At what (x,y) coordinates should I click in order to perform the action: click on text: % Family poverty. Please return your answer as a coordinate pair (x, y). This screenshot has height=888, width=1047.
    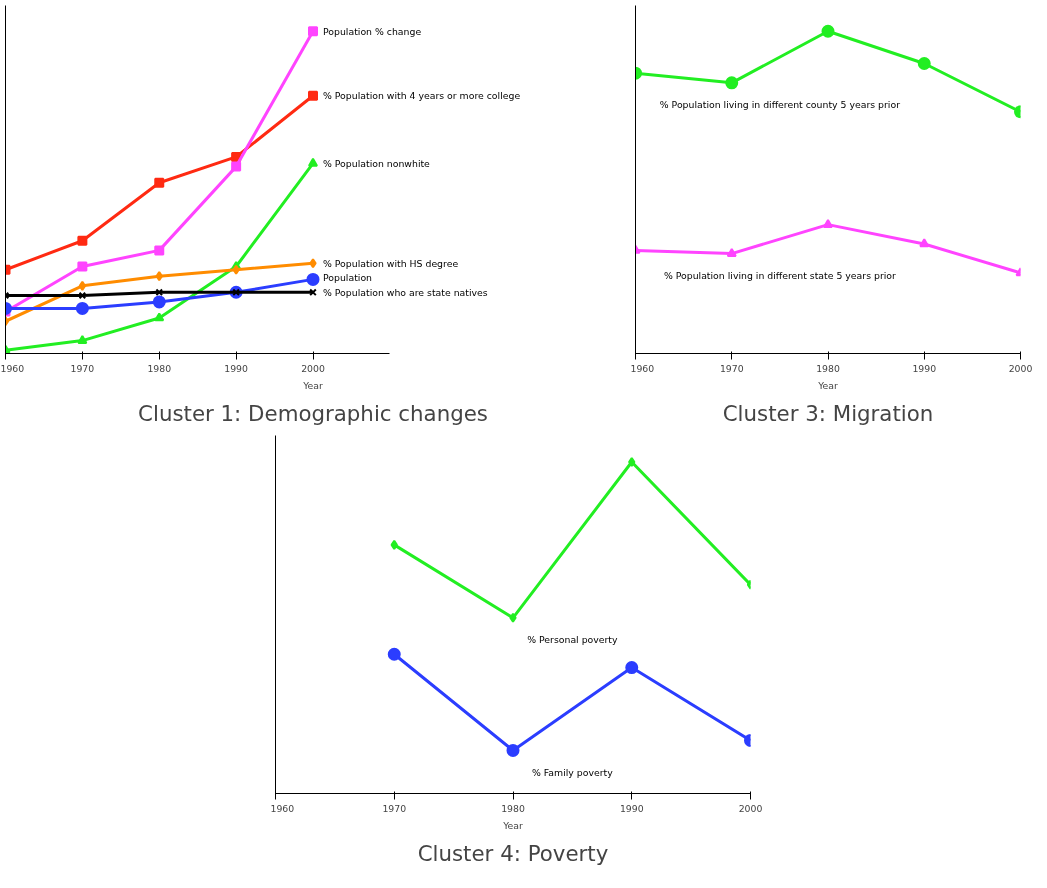
    Looking at the image, I should click on (573, 772).